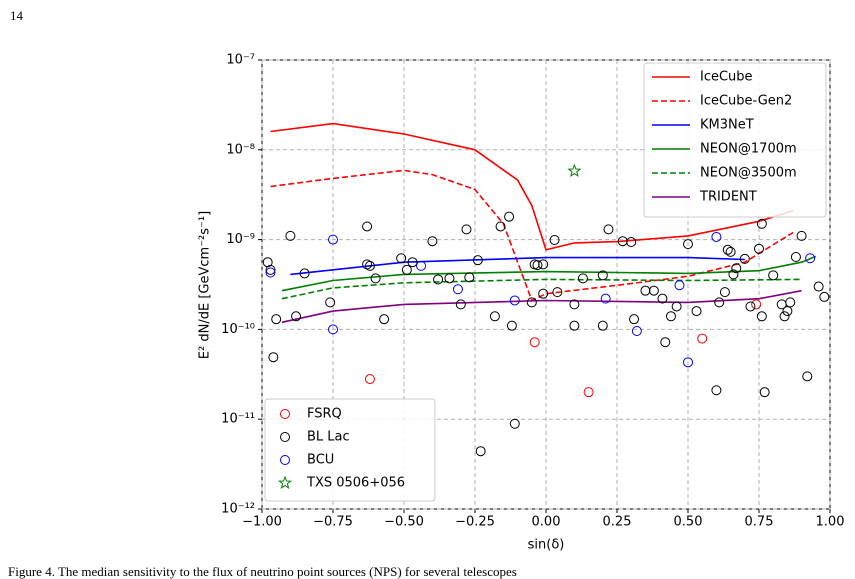 This screenshot has height=579, width=855. I want to click on x-tick-label: −0.25, so click(475, 522).